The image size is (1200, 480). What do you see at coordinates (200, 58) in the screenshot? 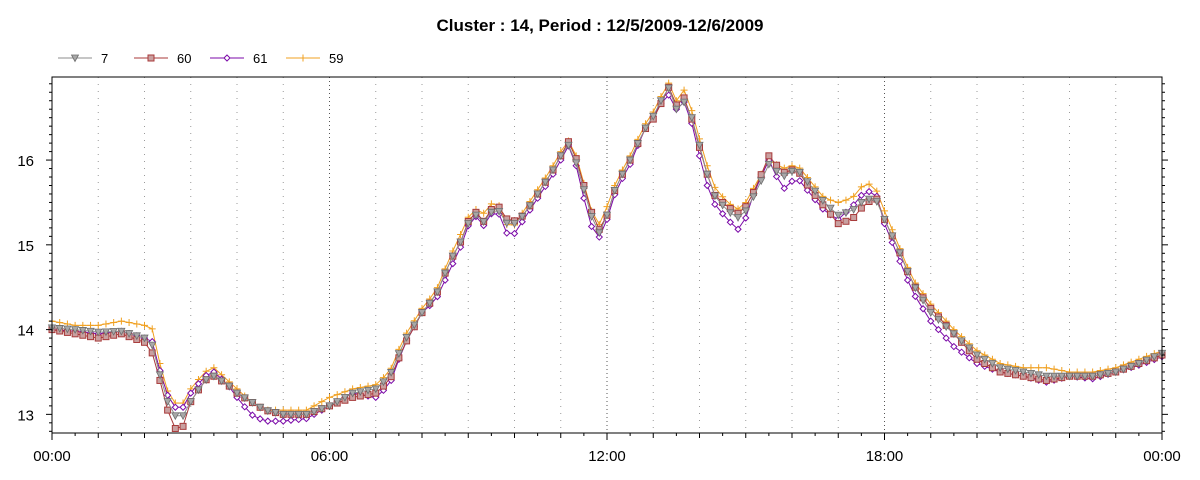
I see `legend: 7 60 61 59` at bounding box center [200, 58].